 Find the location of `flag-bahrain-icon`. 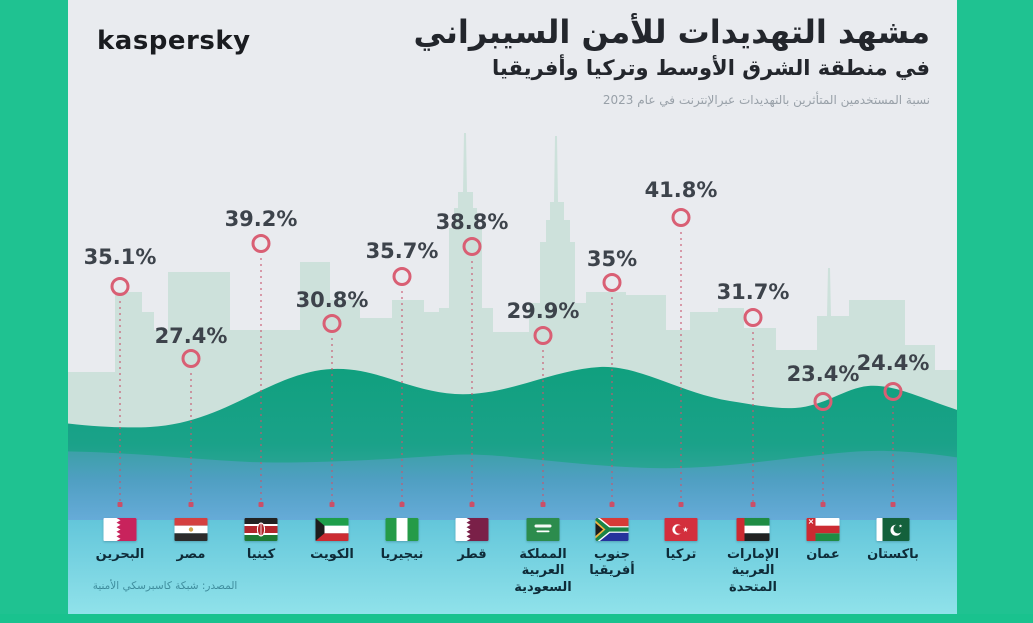

flag-bahrain-icon is located at coordinates (120, 529).